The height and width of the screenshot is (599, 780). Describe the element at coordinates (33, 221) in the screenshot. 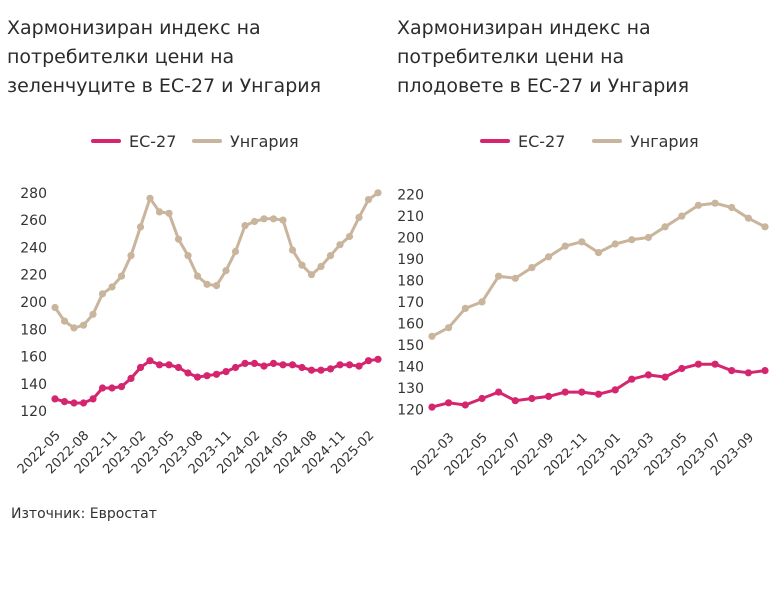

I see `y-tick-label: 260` at that location.